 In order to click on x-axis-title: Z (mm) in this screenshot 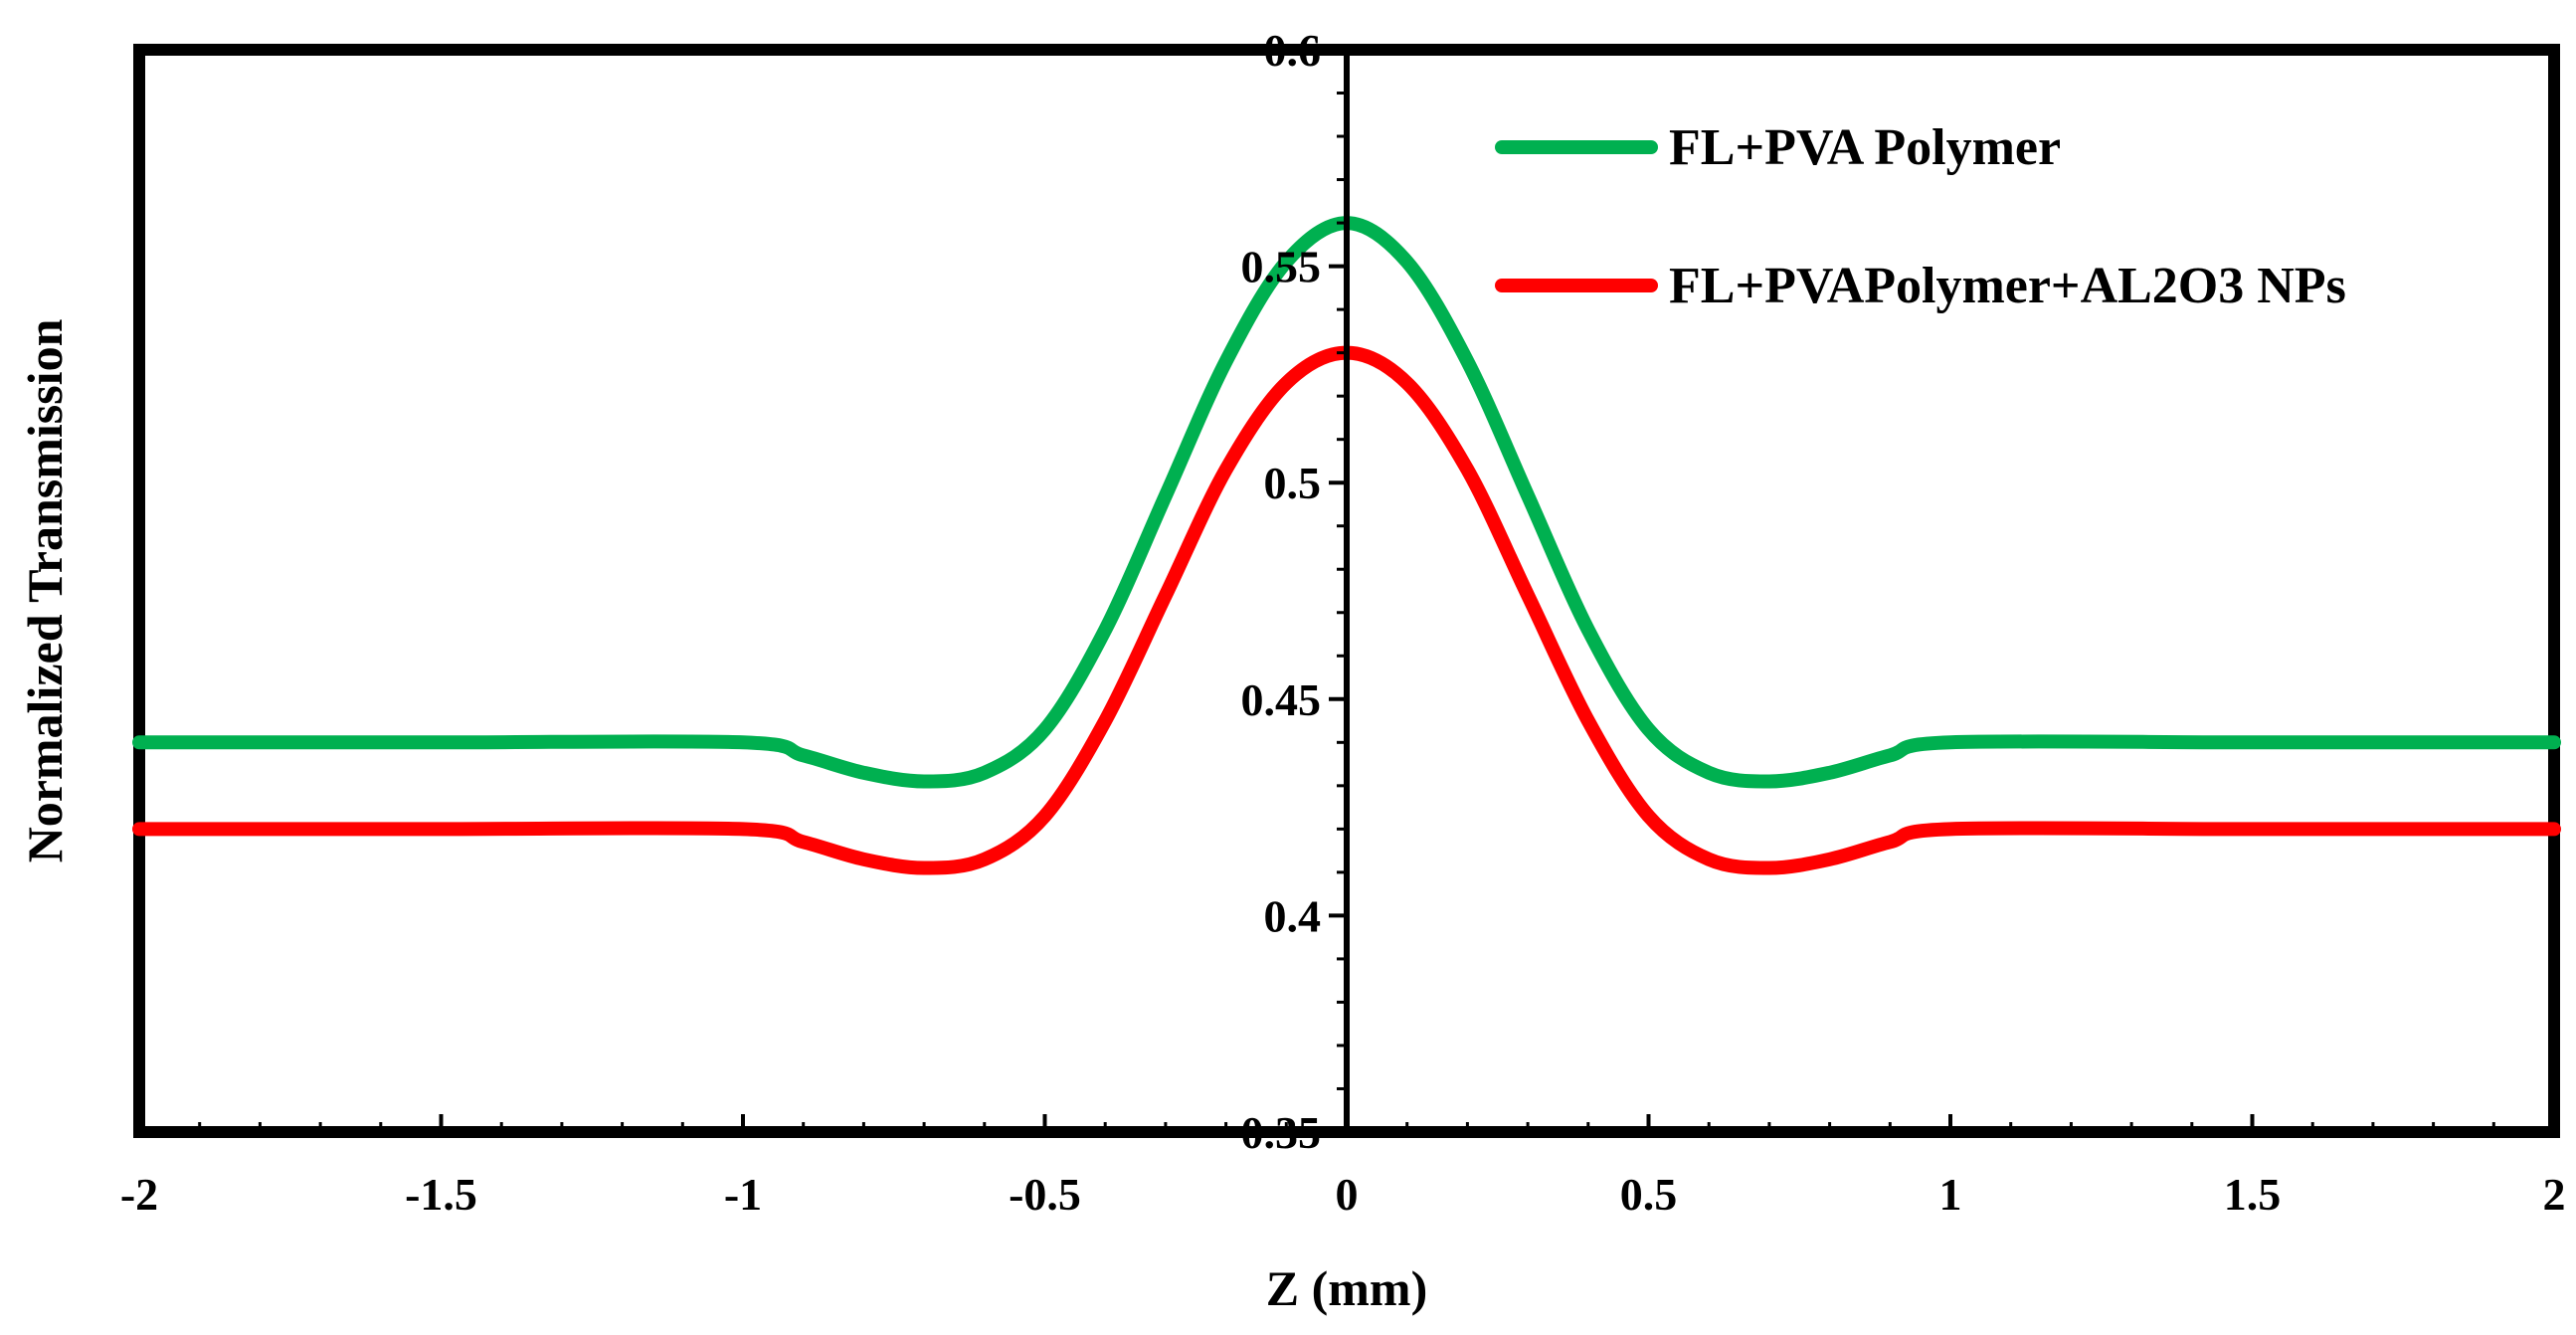, I will do `click(1346, 1288)`.